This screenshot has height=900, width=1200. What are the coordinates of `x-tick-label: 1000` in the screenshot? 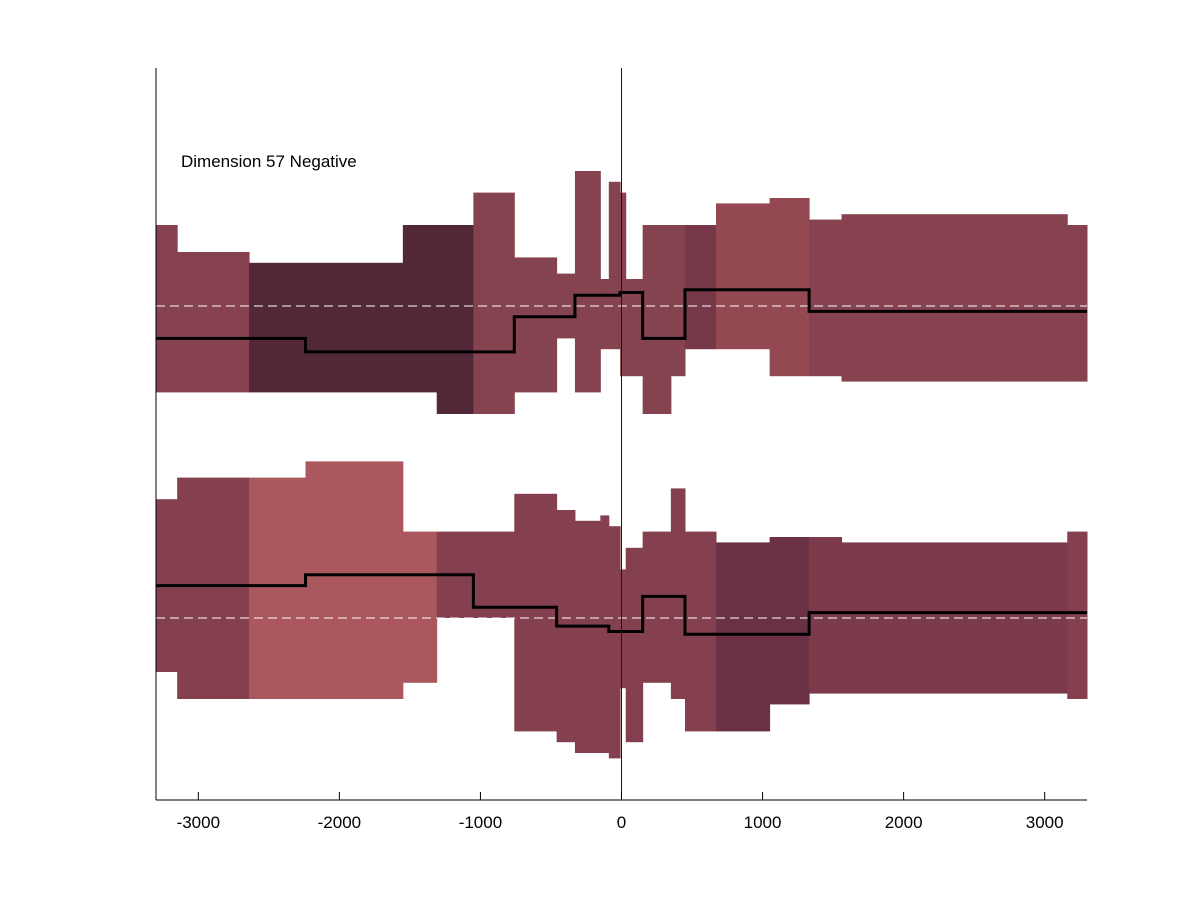 It's located at (763, 822).